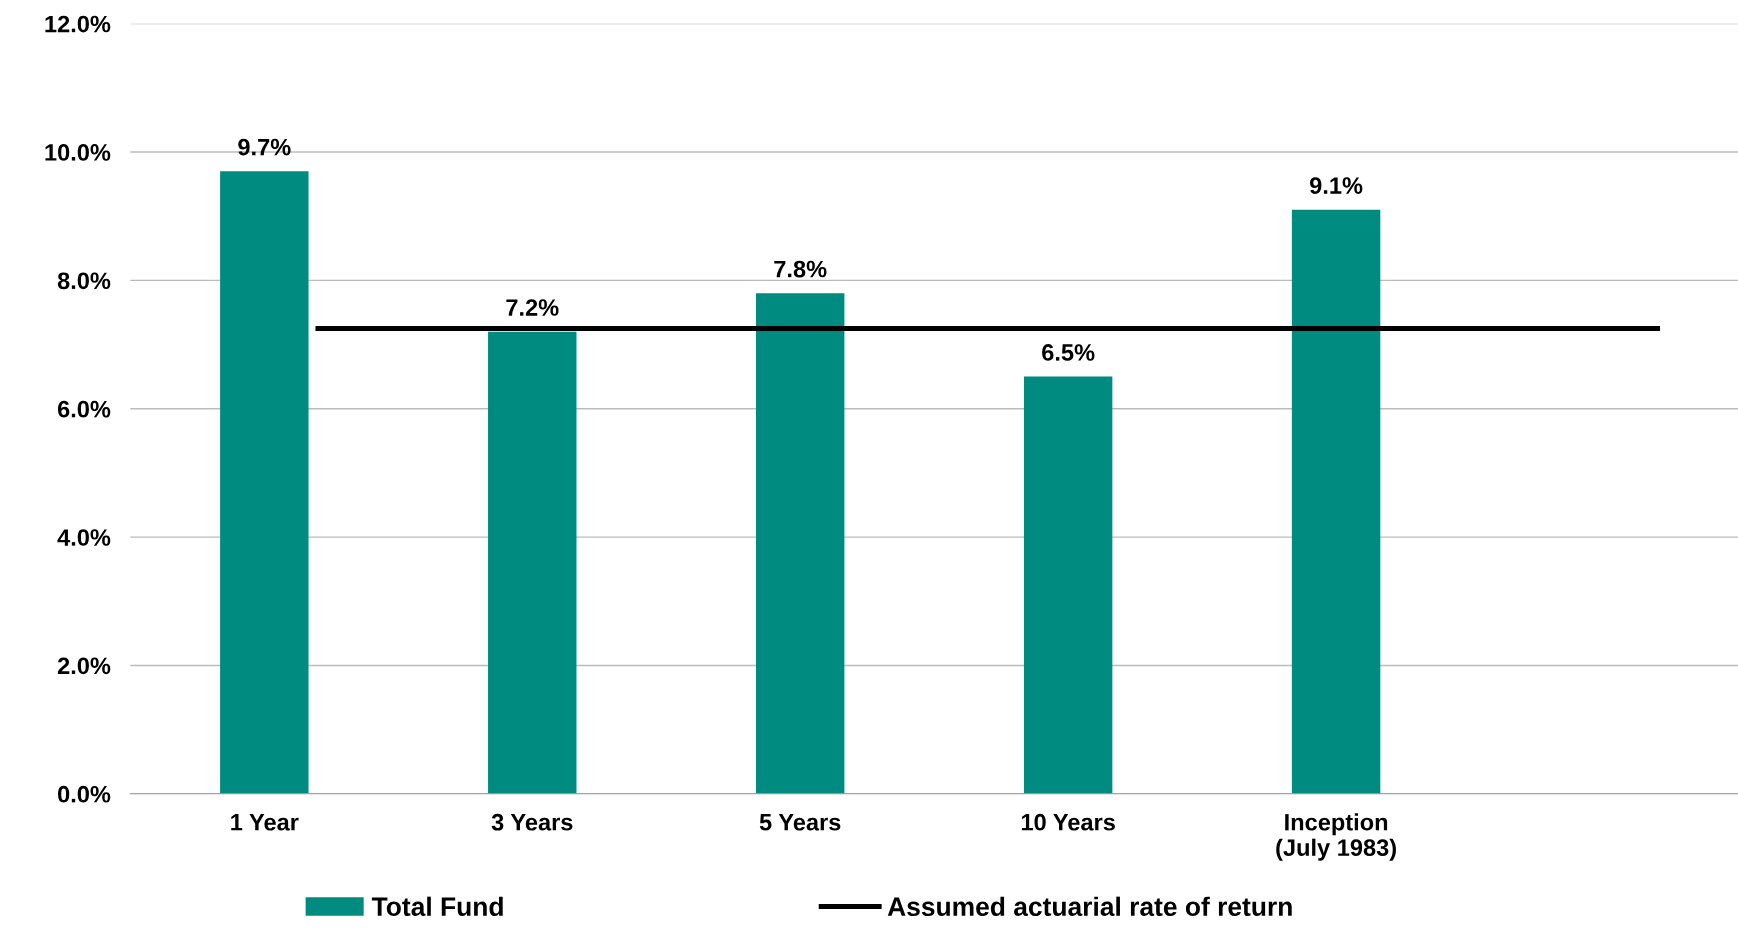  I want to click on y-tick-label: 10.0%, so click(78, 152).